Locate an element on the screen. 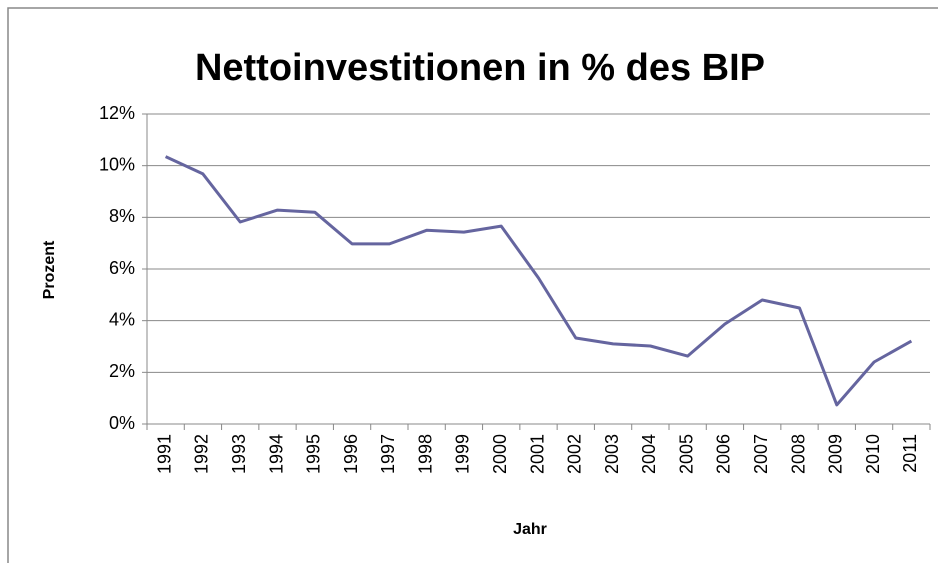 This screenshot has width=938, height=563. x-axis-label: Jahr is located at coordinates (530, 529).